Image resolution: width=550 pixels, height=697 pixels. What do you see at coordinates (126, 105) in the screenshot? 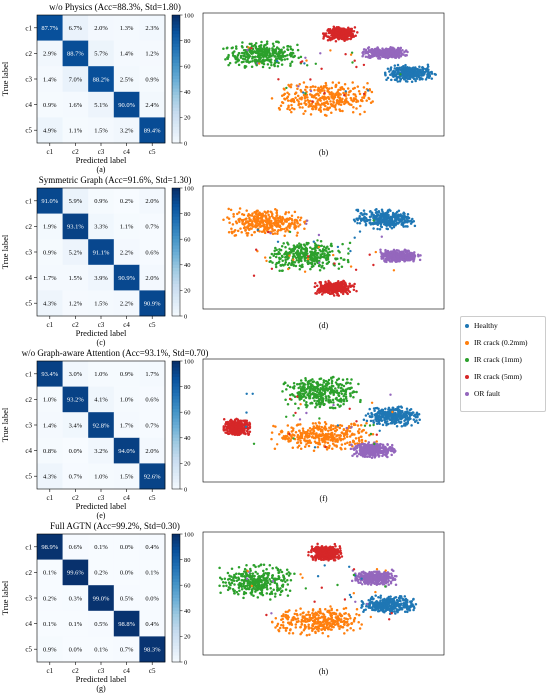
I see `heatmap-cell-label: 90.0%` at bounding box center [126, 105].